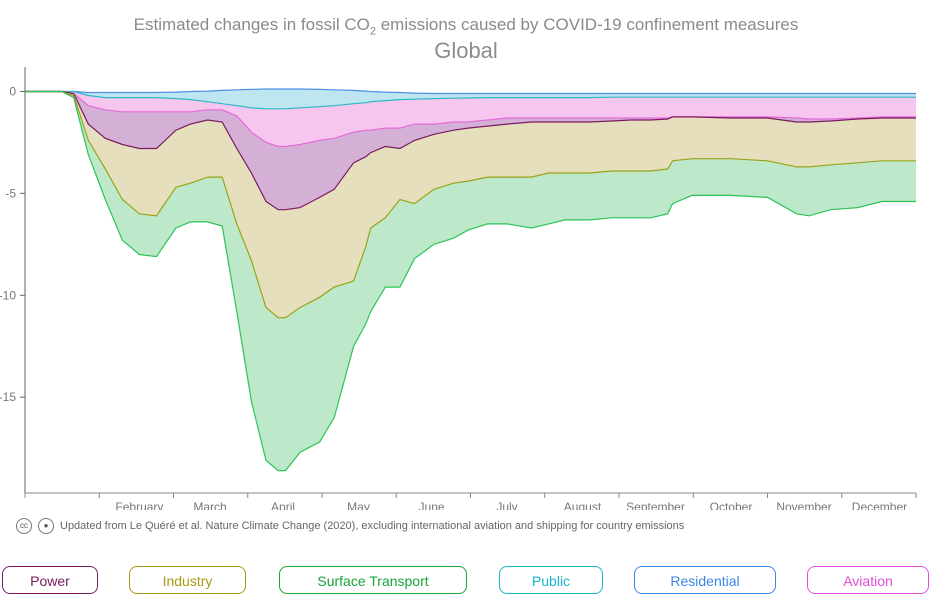 The image size is (932, 603). I want to click on y-tick-label: -5, so click(10, 193).